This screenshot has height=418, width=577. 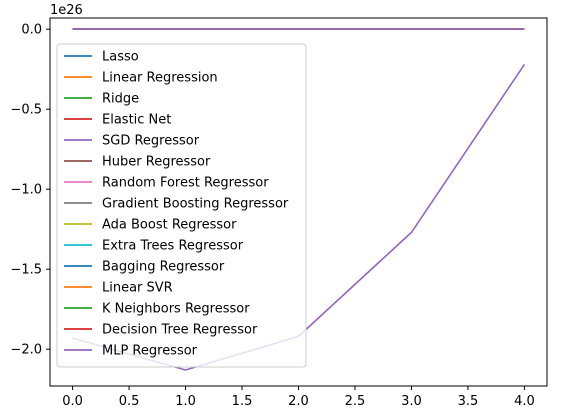 I want to click on legend-item: Bagging Regressor, so click(x=144, y=267).